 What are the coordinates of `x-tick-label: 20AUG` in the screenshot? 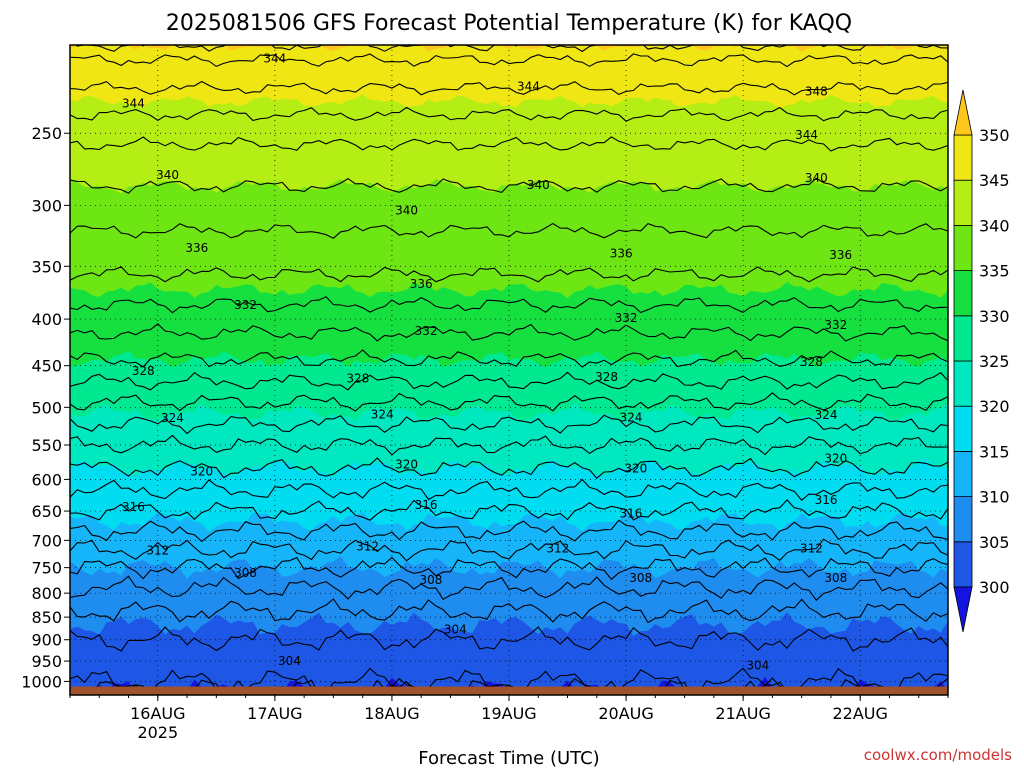 It's located at (625, 713).